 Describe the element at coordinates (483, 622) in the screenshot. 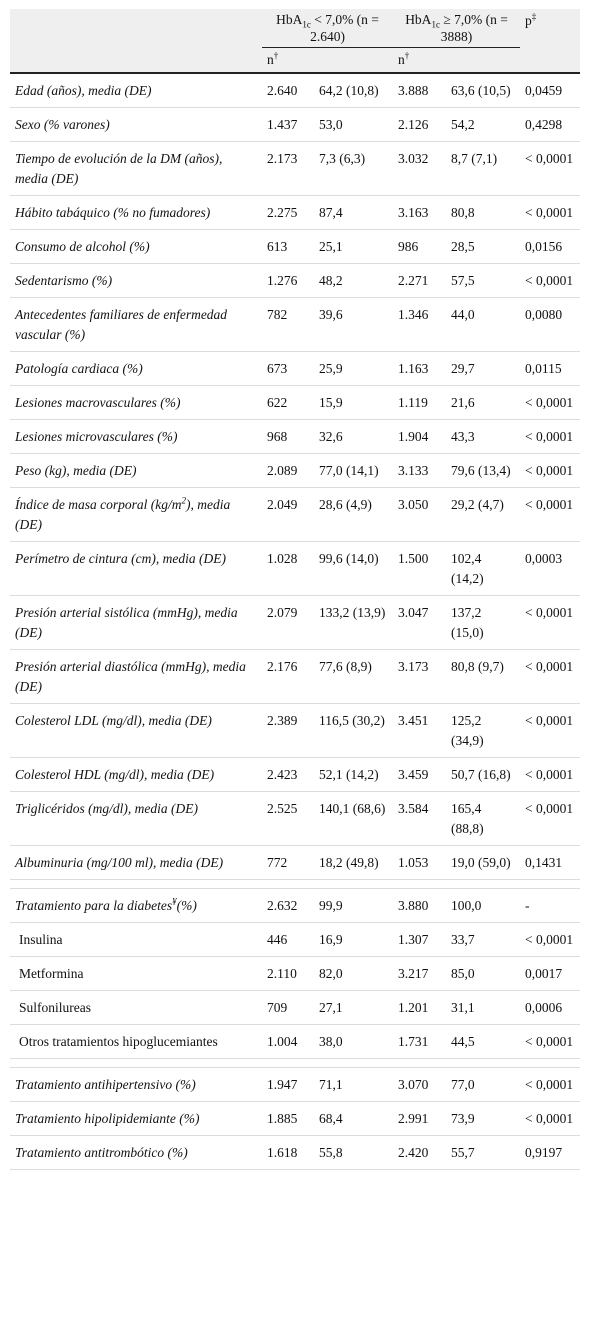

I see `table-cell: 137,2 (15,0)` at that location.